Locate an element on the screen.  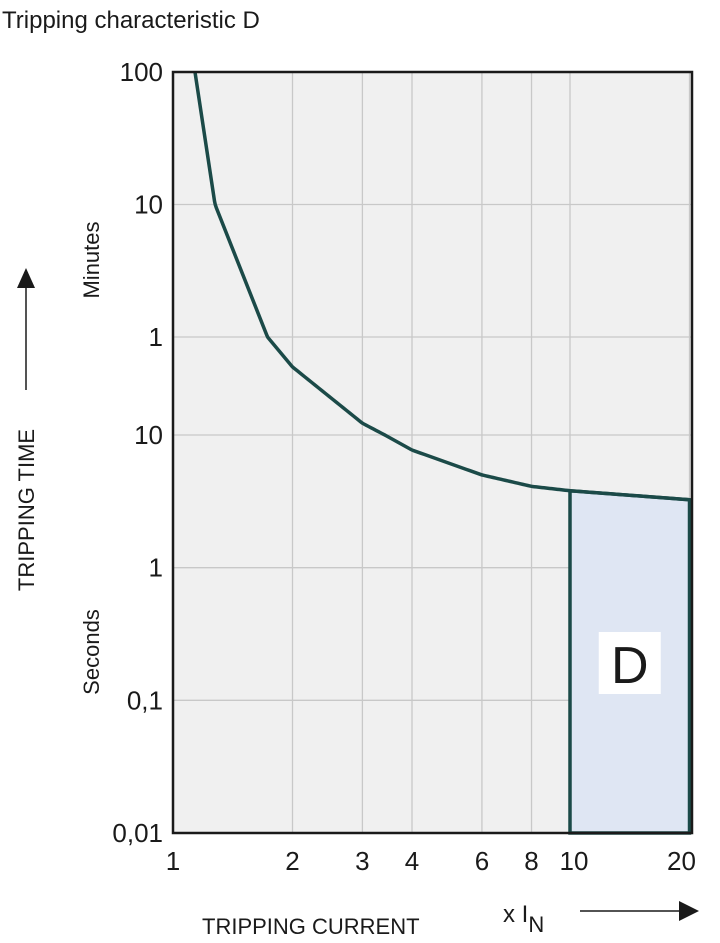
x-tick-labels: 1 2 3 4 6 8 10 20 is located at coordinates (431, 861).